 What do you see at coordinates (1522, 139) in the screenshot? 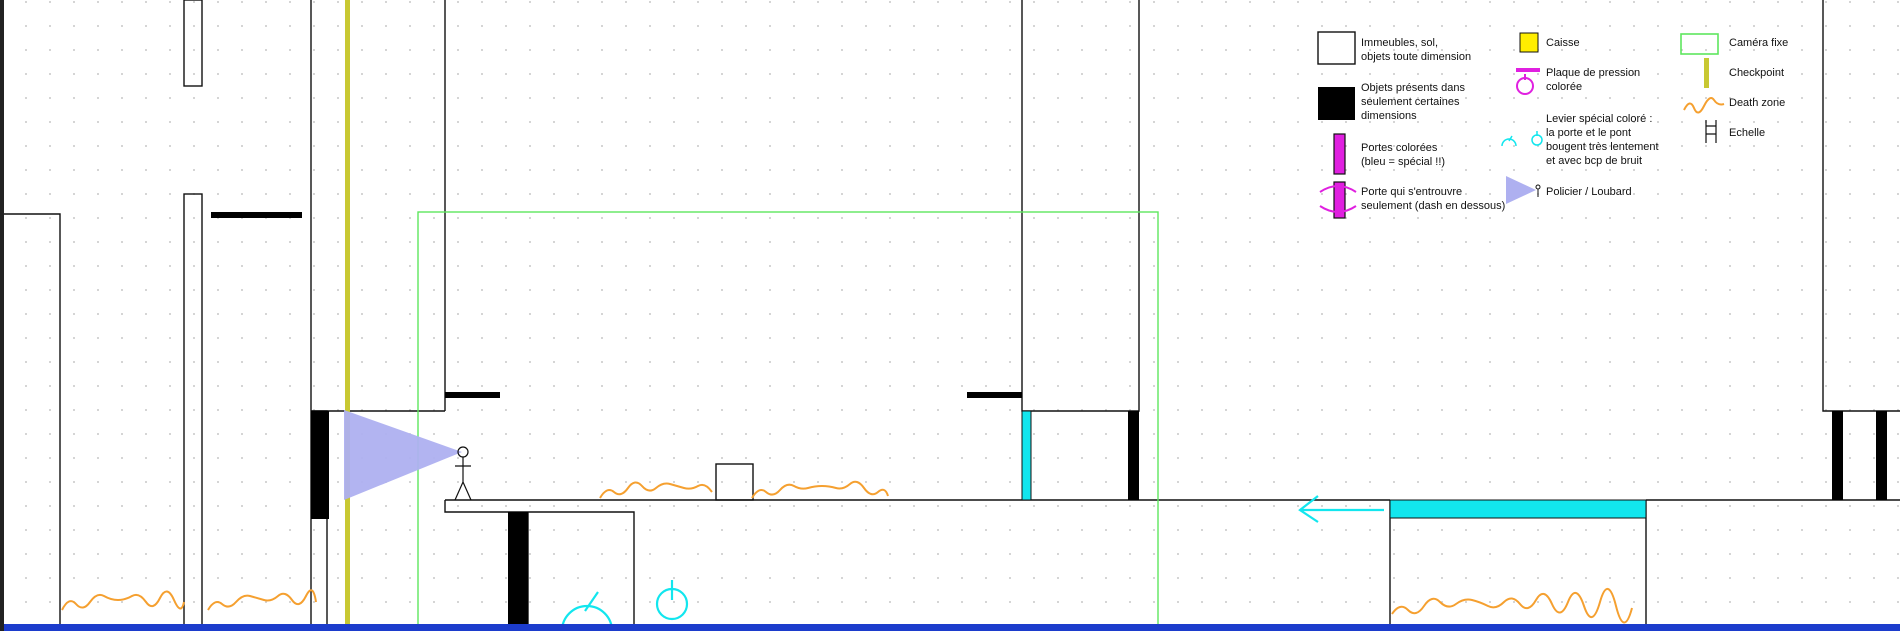
I see `legend-lever-swatch` at bounding box center [1522, 139].